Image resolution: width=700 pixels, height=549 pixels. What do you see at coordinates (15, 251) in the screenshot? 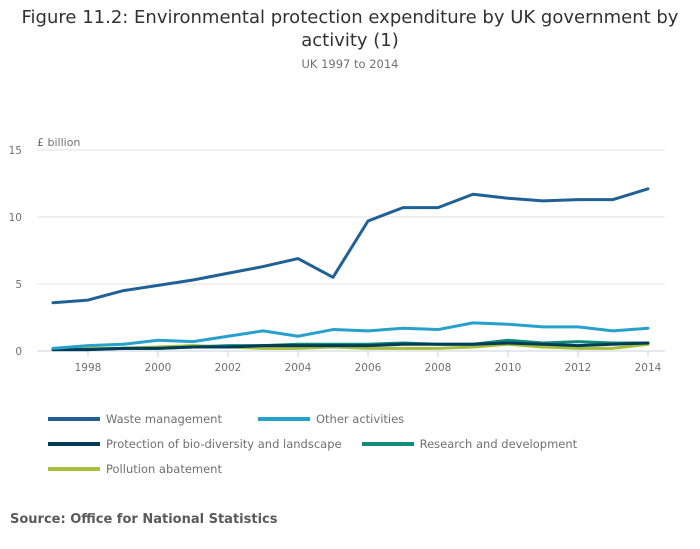
I see `y-axis: 0 5 10 15` at bounding box center [15, 251].